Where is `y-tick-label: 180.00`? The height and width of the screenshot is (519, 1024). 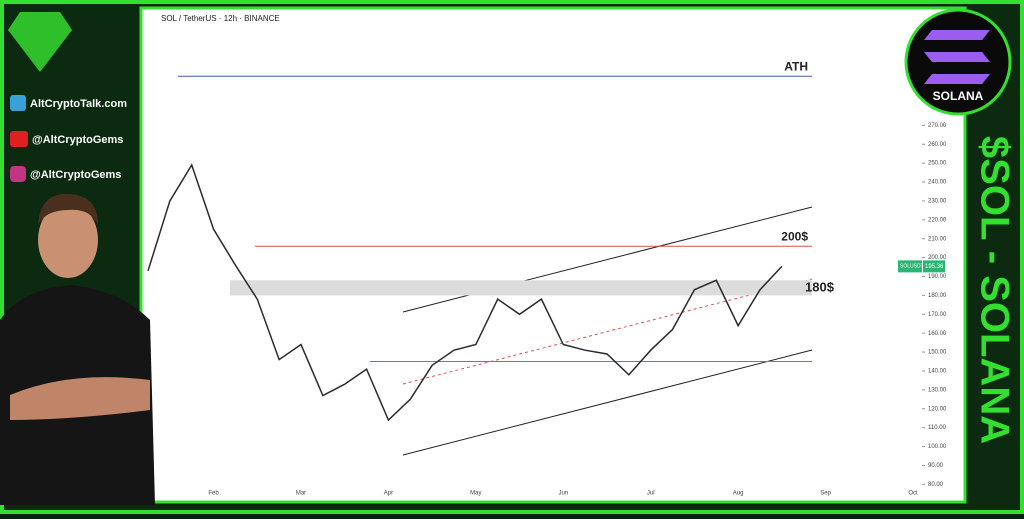 y-tick-label: 180.00 is located at coordinates (937, 296).